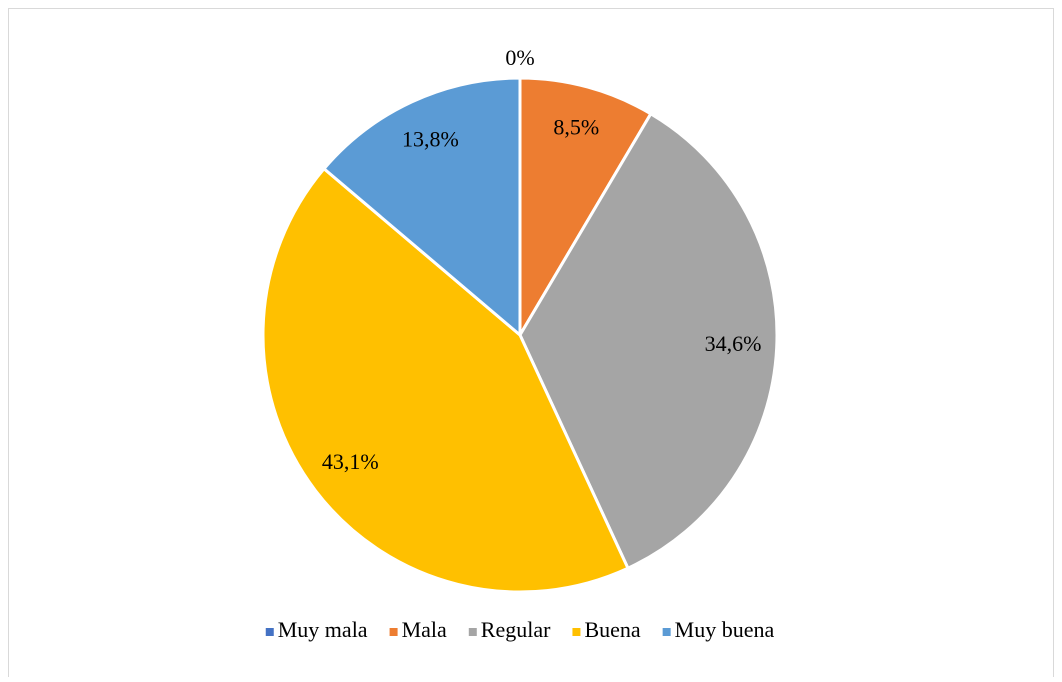  What do you see at coordinates (323, 629) in the screenshot?
I see `legend-label: Muy mala` at bounding box center [323, 629].